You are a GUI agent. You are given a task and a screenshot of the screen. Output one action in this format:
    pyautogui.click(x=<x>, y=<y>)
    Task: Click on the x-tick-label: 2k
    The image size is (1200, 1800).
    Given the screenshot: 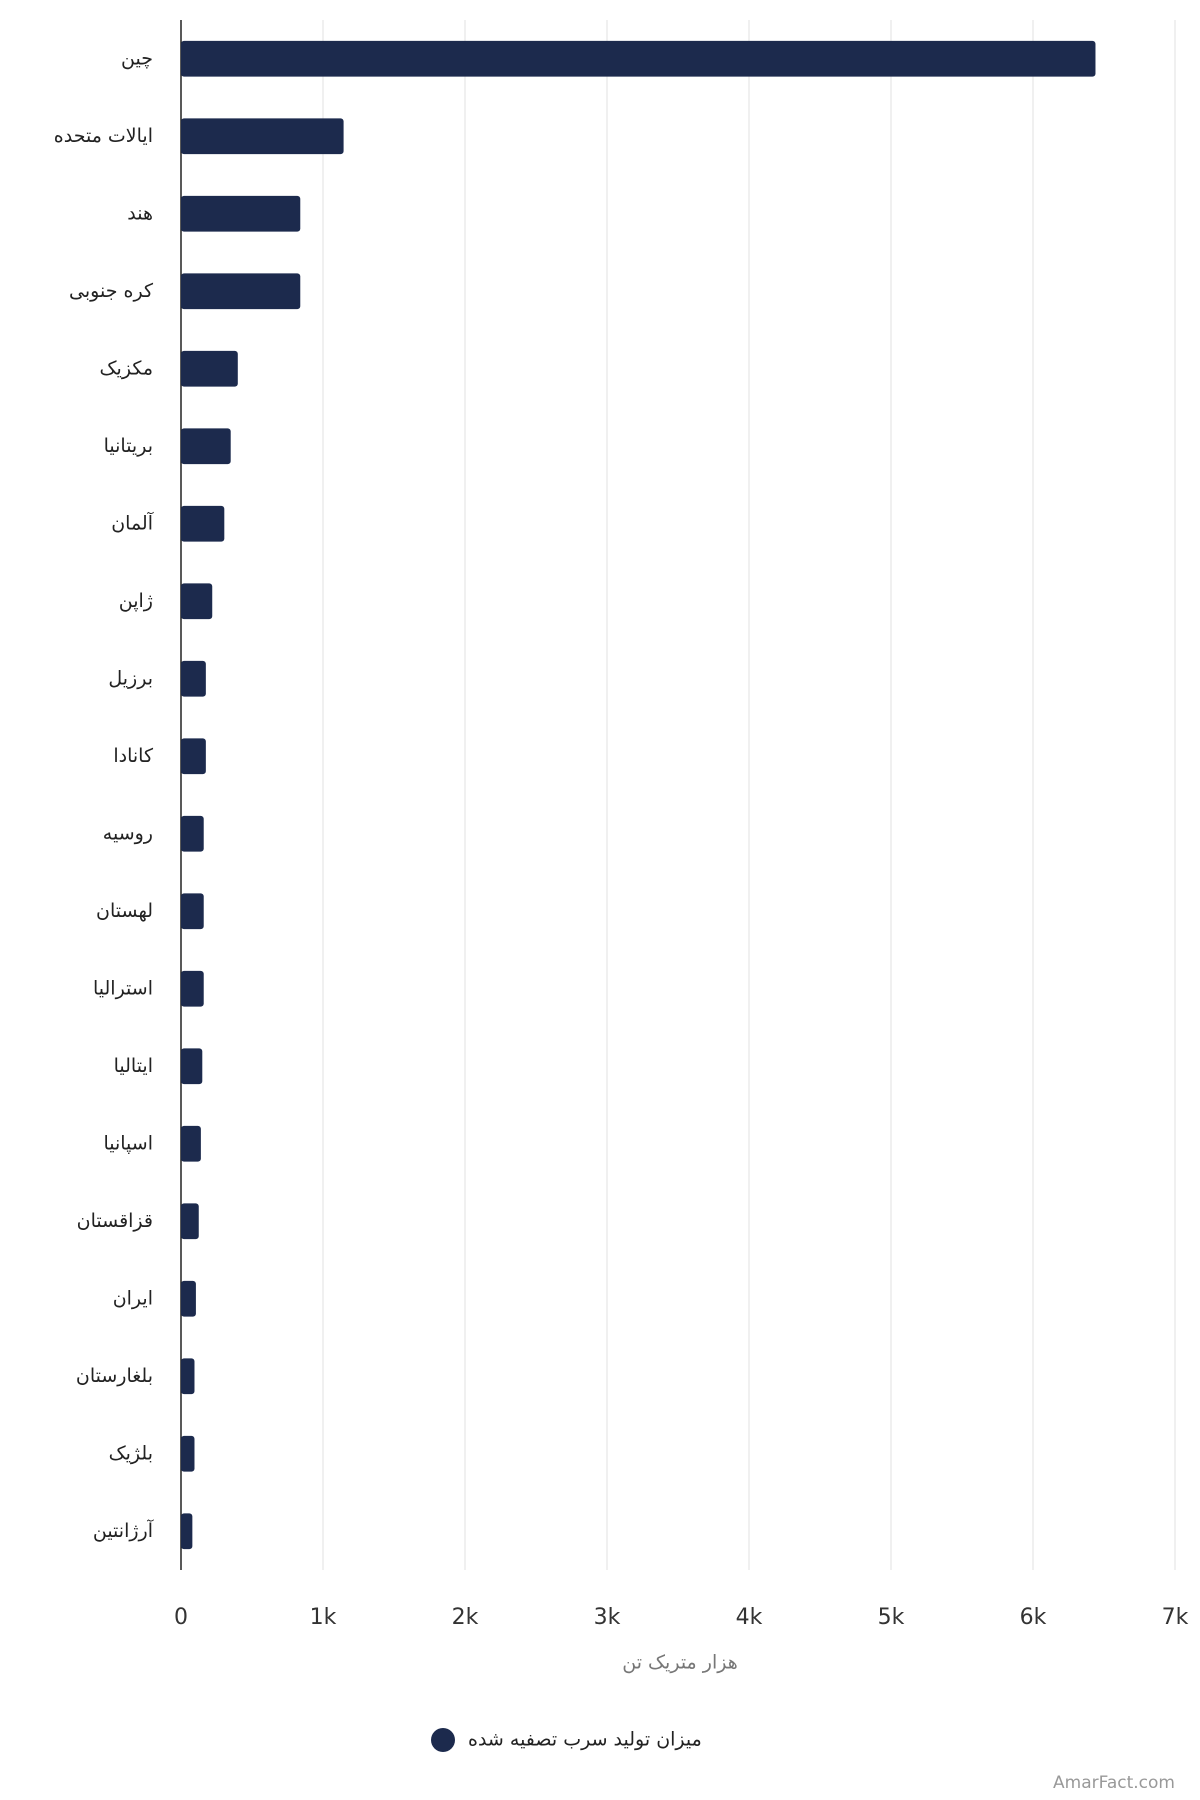 What is the action you would take?
    pyautogui.click(x=465, y=1617)
    